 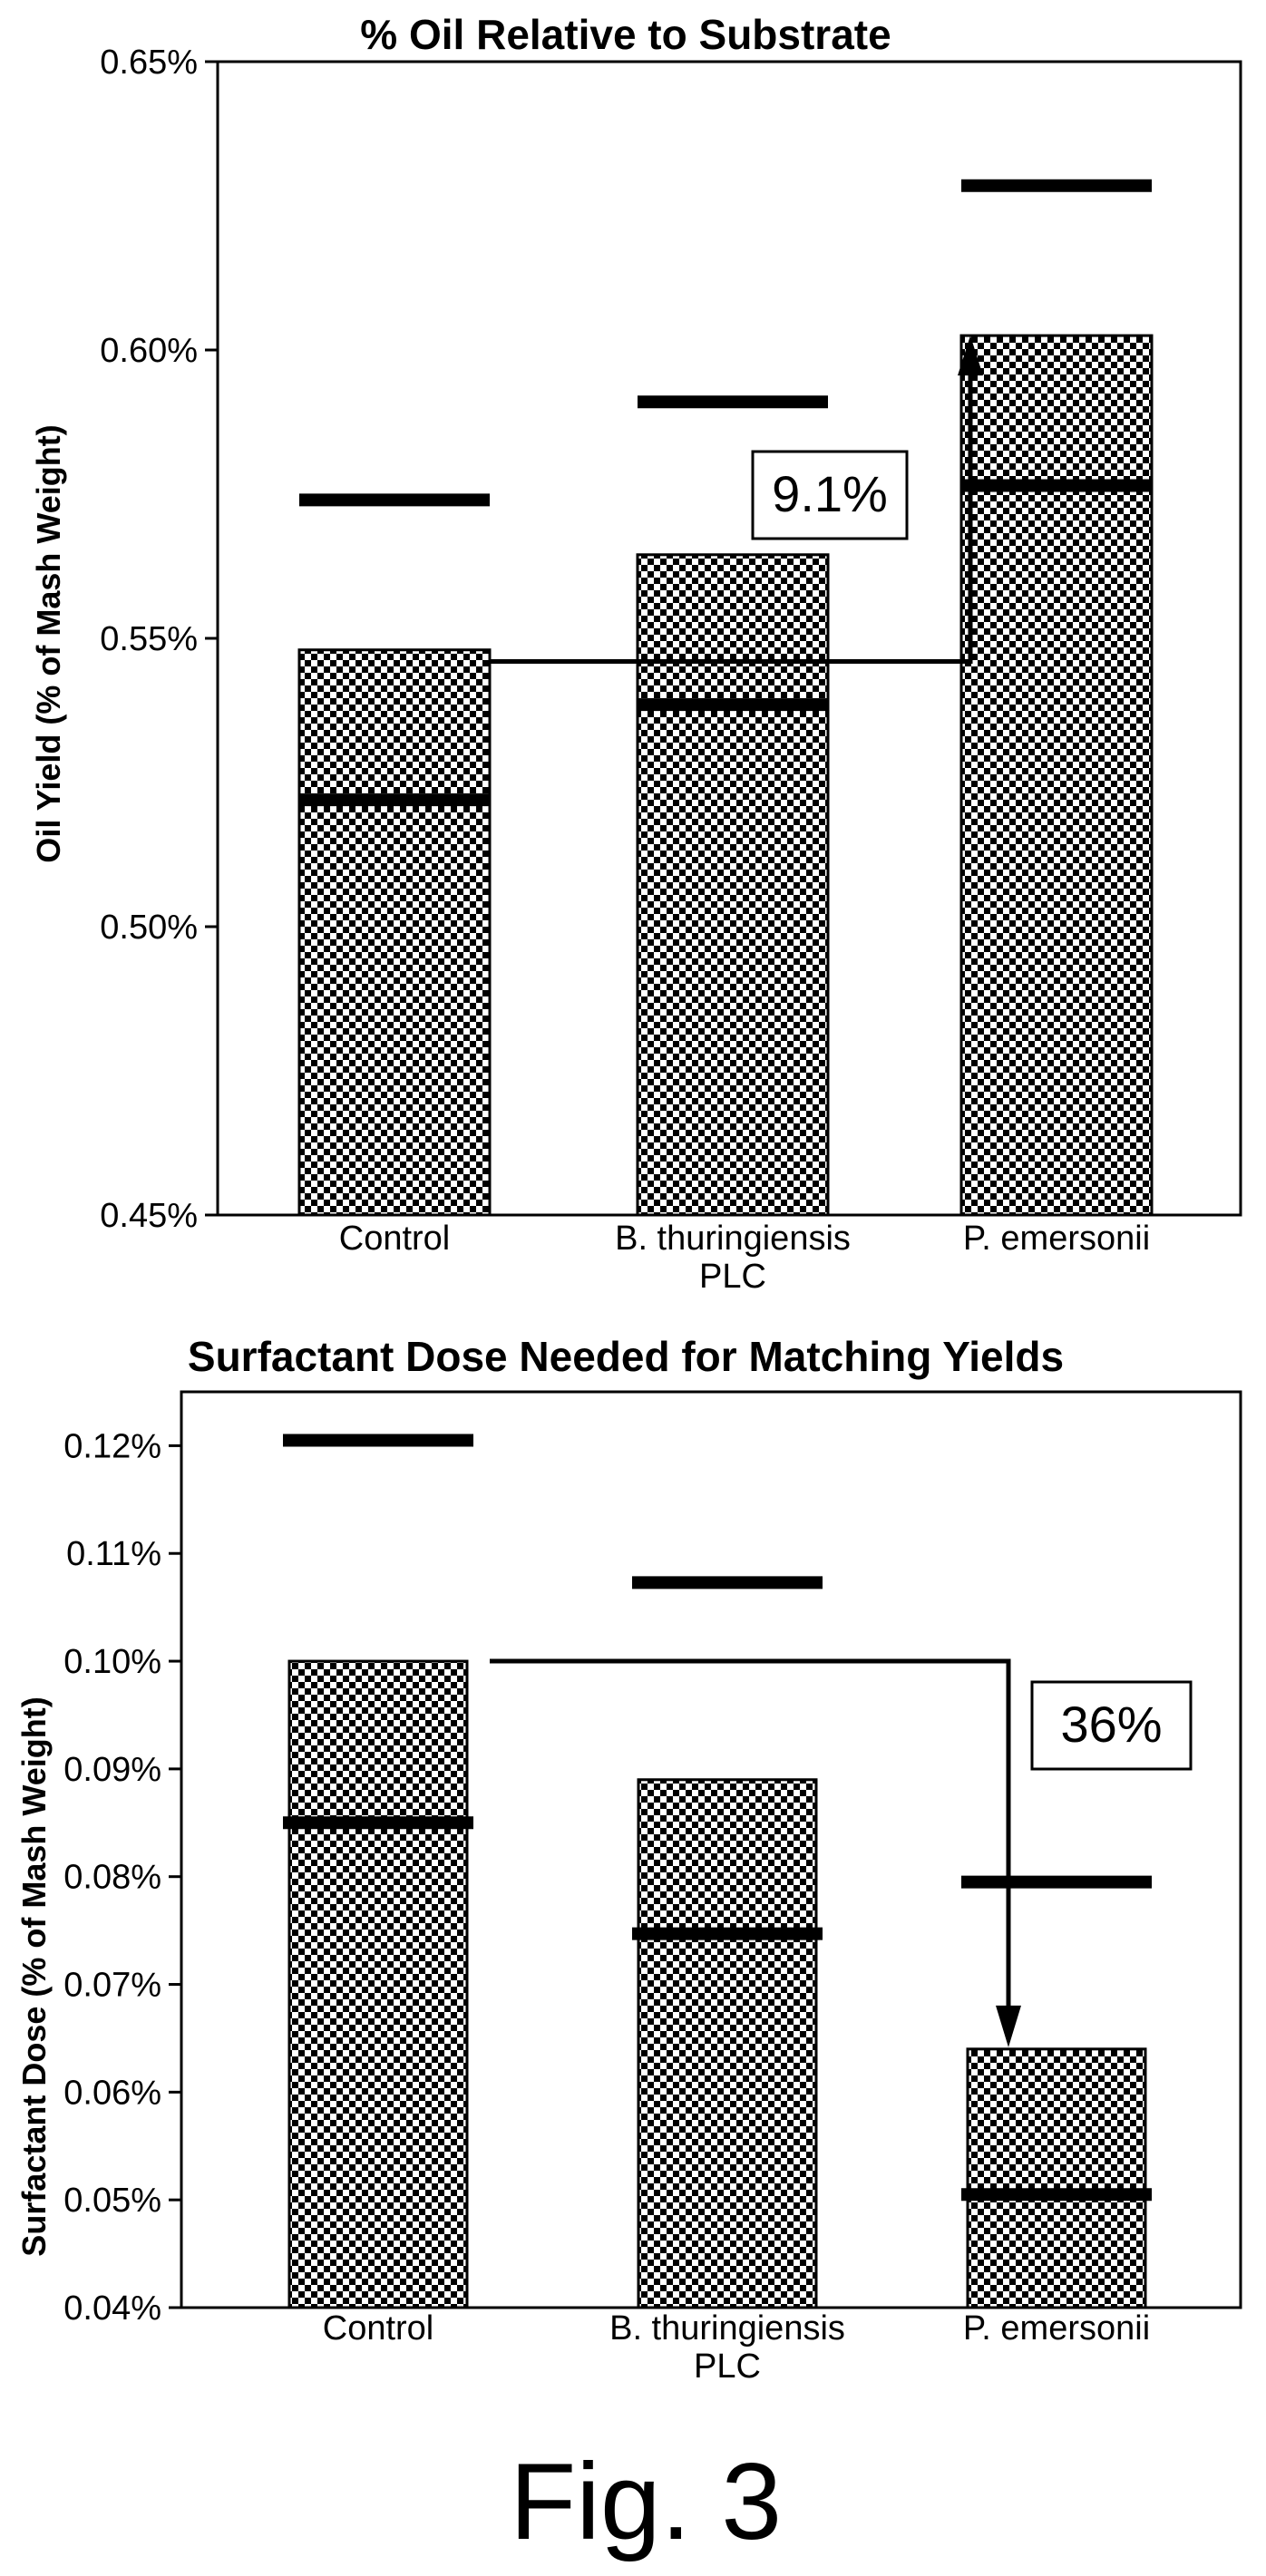 I want to click on figure-caption: Fig. 3, so click(x=646, y=2501).